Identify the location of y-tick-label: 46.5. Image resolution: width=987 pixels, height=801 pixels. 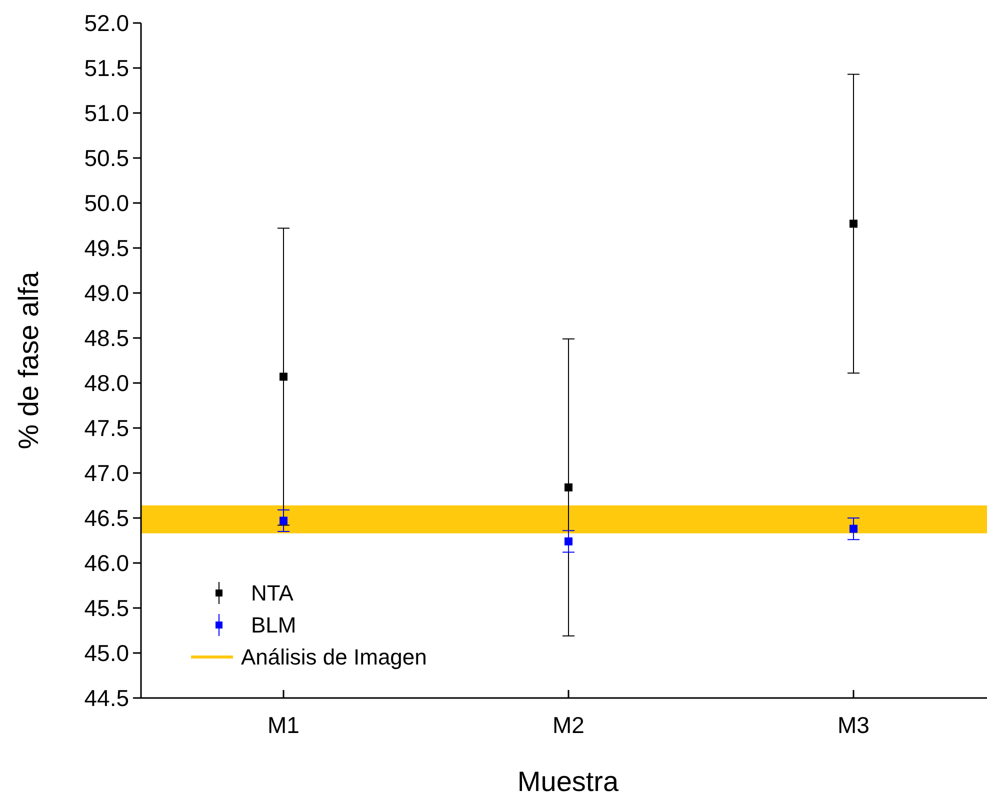
(106, 518).